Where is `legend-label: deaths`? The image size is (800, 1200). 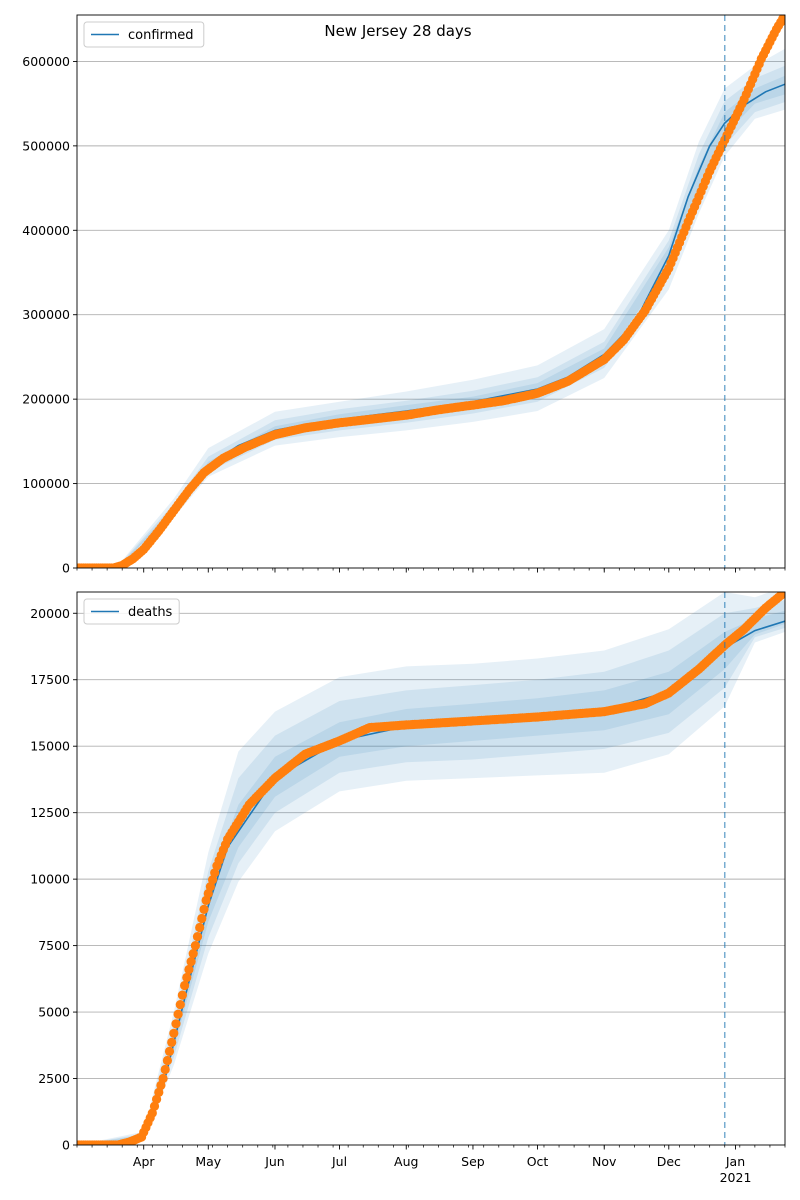 legend-label: deaths is located at coordinates (150, 612).